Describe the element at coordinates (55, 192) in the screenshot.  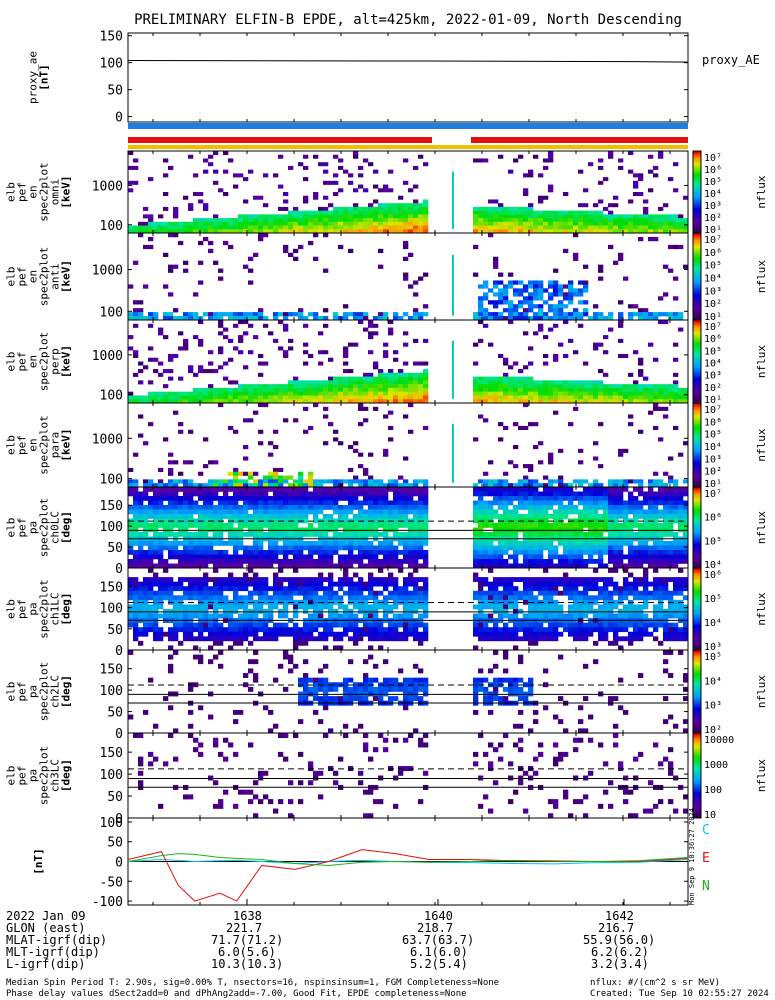
I see `y-axis-label: omni` at that location.